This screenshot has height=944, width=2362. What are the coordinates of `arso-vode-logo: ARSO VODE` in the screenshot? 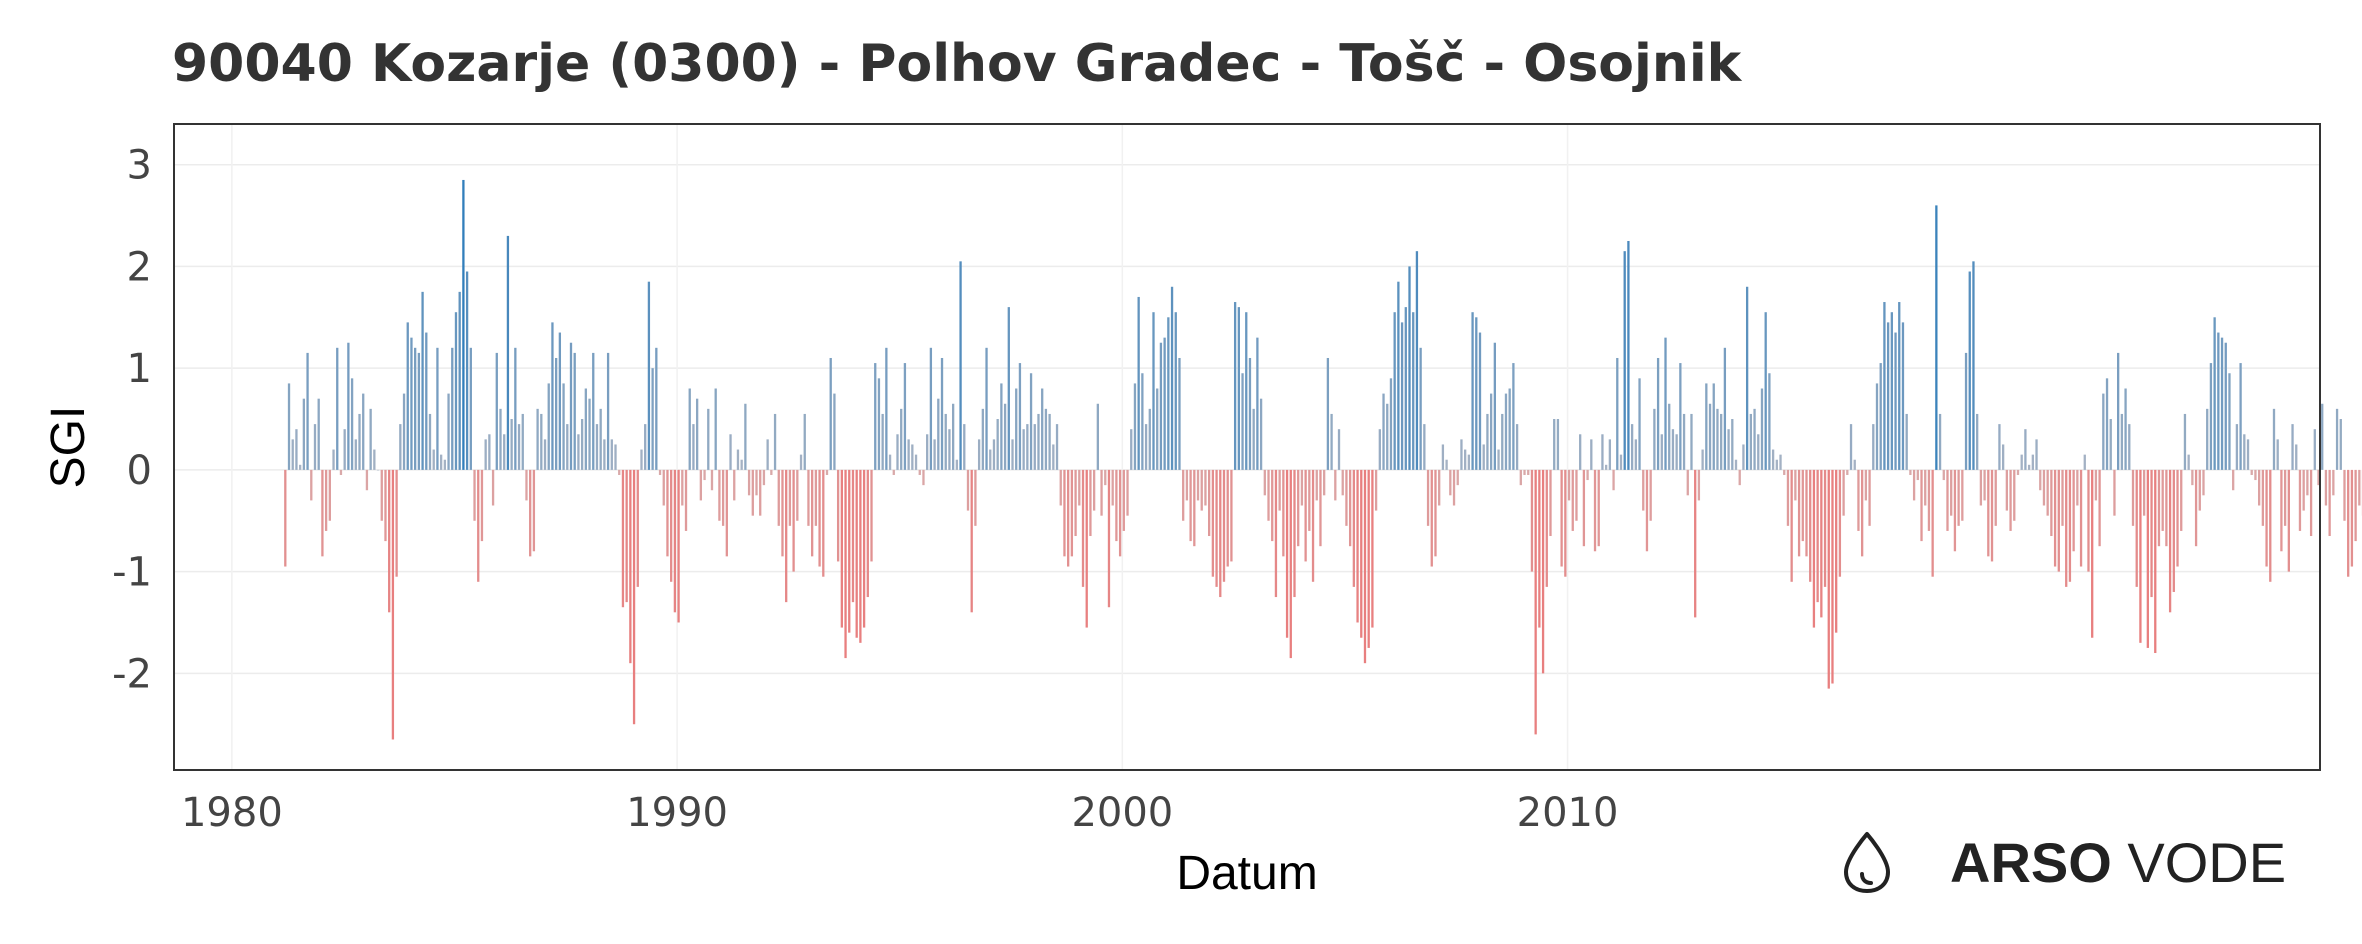 It's located at (2063, 862).